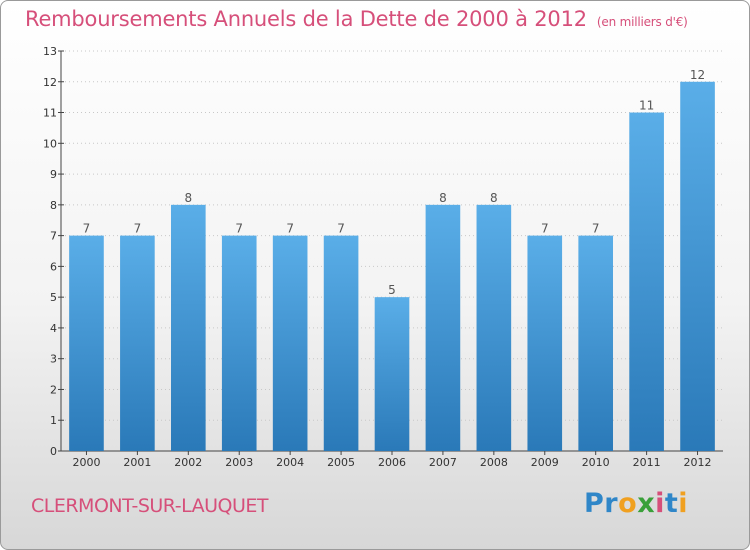 The width and height of the screenshot is (750, 550). What do you see at coordinates (646, 106) in the screenshot?
I see `data-label: 11` at bounding box center [646, 106].